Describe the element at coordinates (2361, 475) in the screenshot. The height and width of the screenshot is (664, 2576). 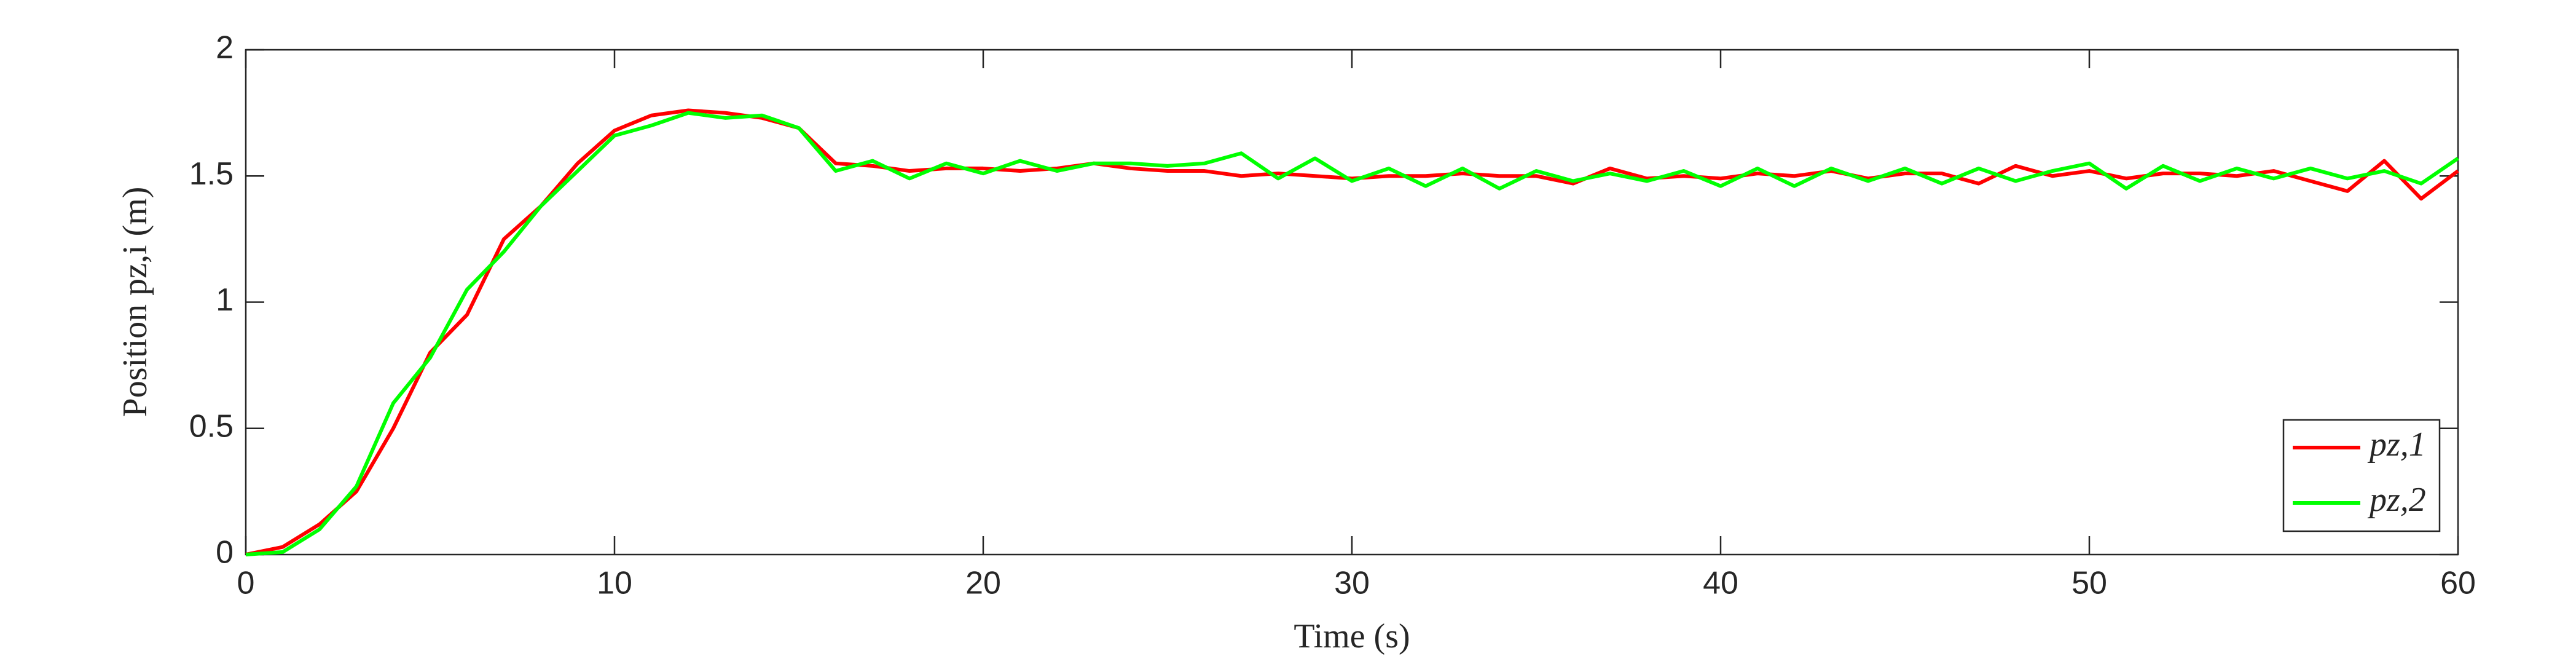
I see `legend-box` at that location.